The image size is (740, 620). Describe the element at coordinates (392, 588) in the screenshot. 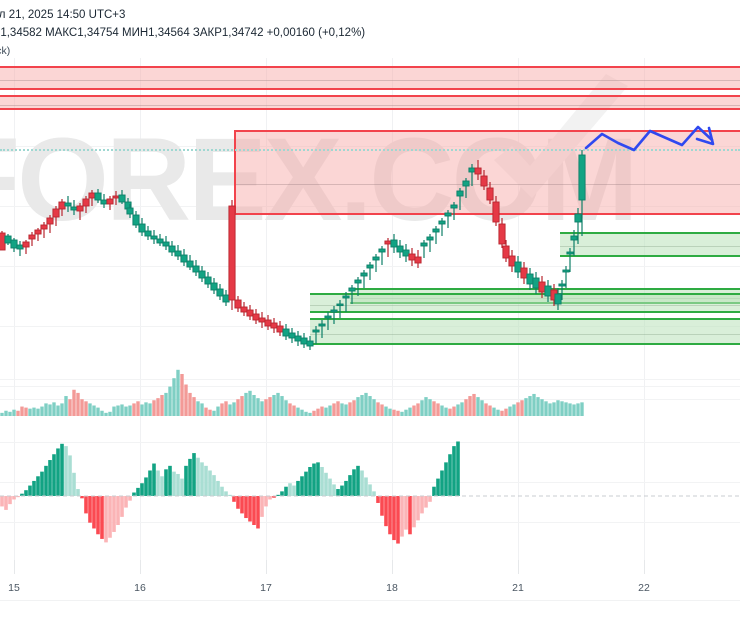

I see `axis-tick-label-18: 18` at that location.